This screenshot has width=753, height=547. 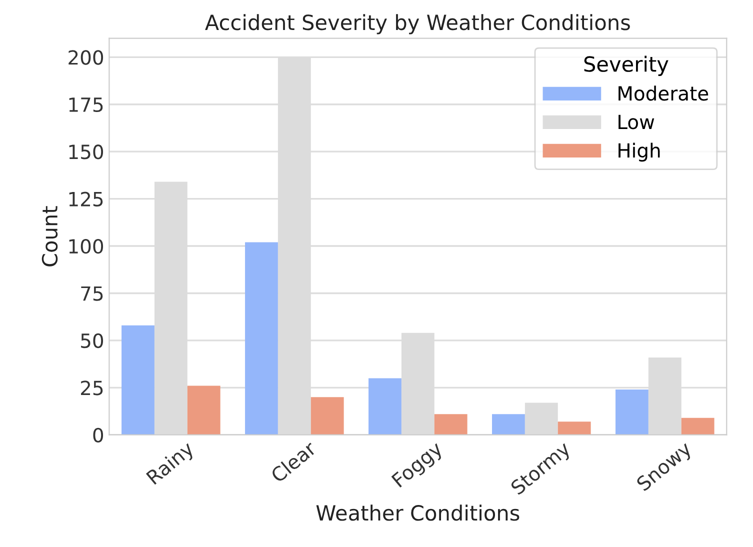 I want to click on y-axis-title: Count, so click(x=50, y=236).